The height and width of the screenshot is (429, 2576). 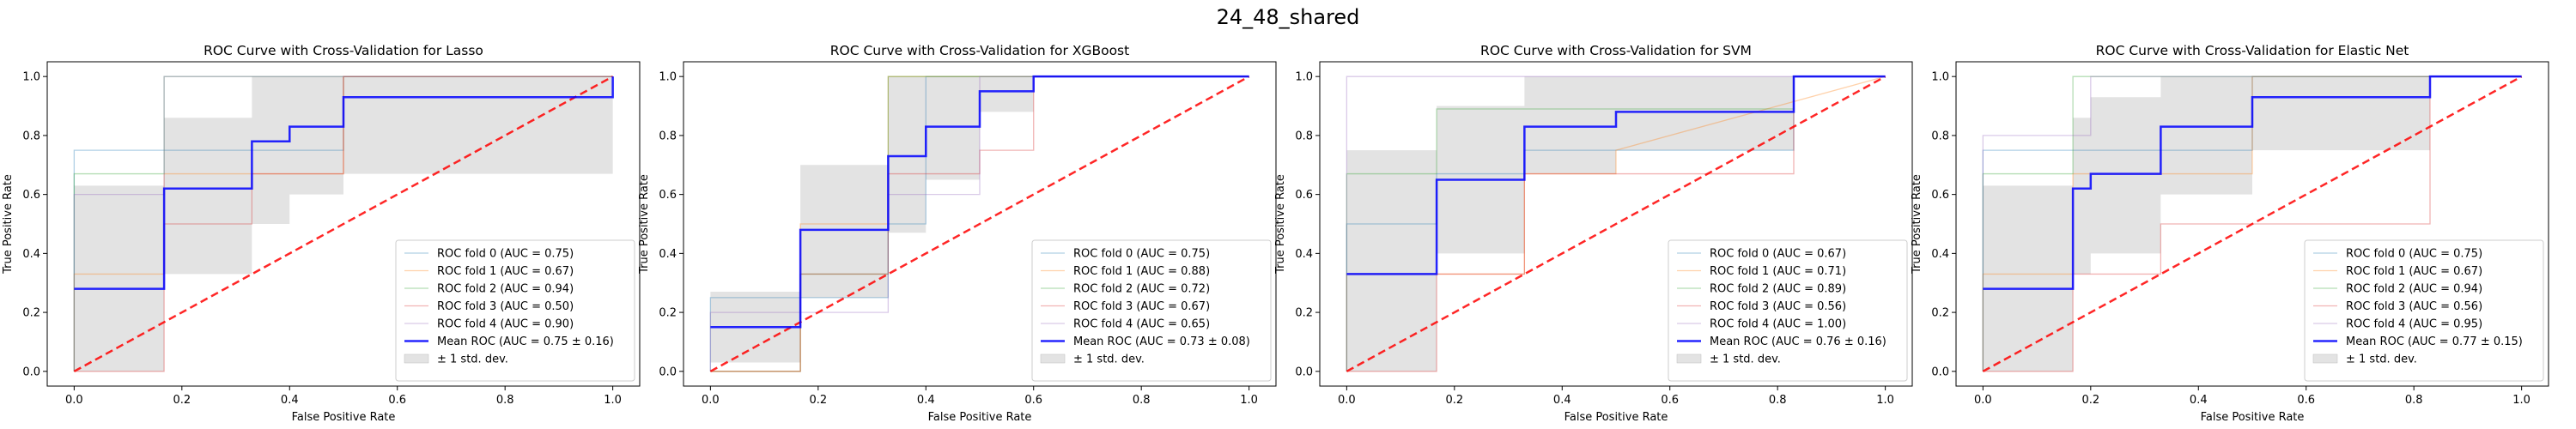 I want to click on y-tick-label: 0.0, so click(x=668, y=372).